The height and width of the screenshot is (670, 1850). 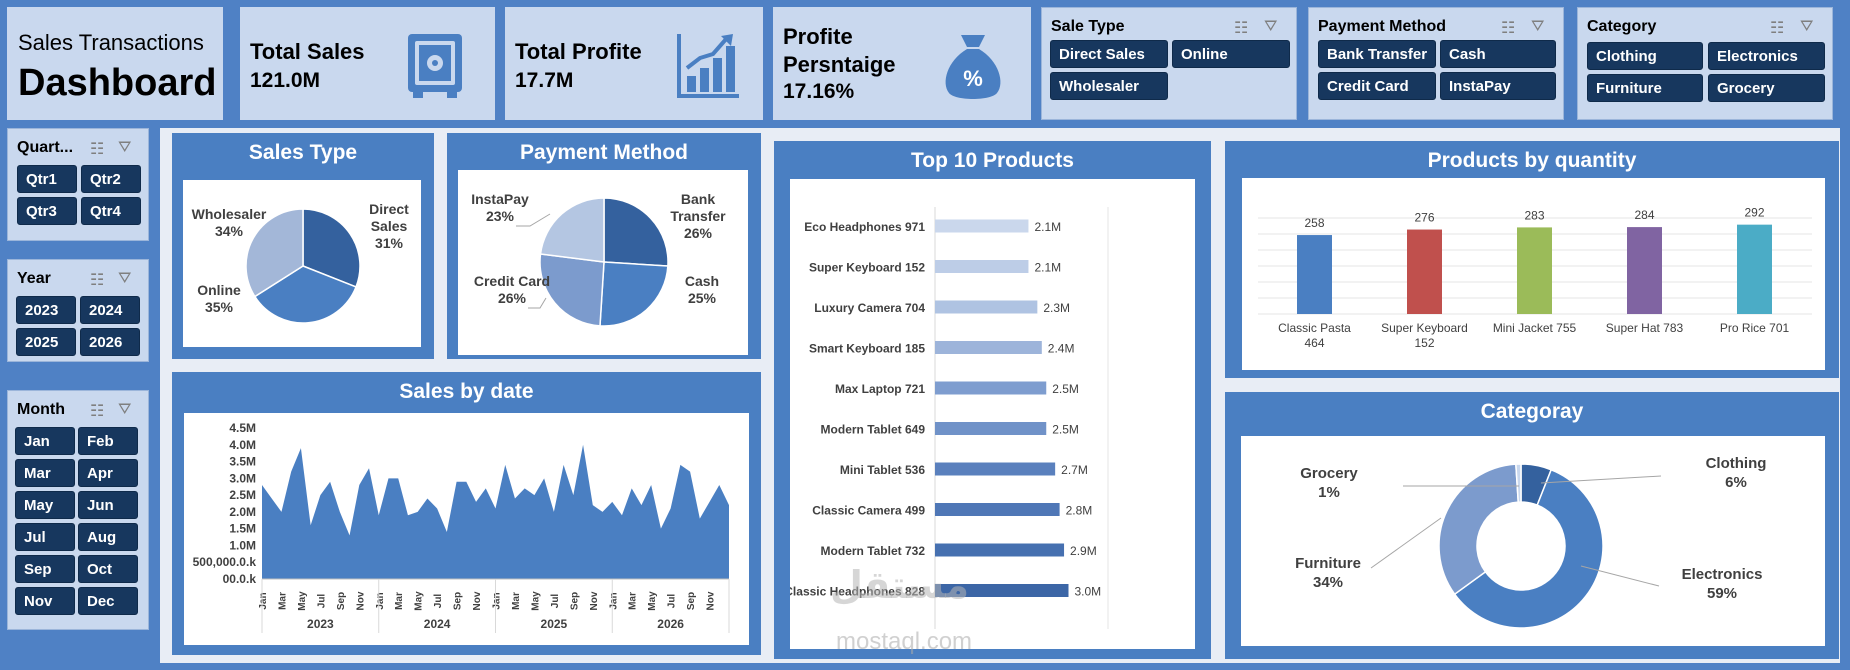 I want to click on slicer-option-qtr2: Qtr2, so click(x=111, y=179).